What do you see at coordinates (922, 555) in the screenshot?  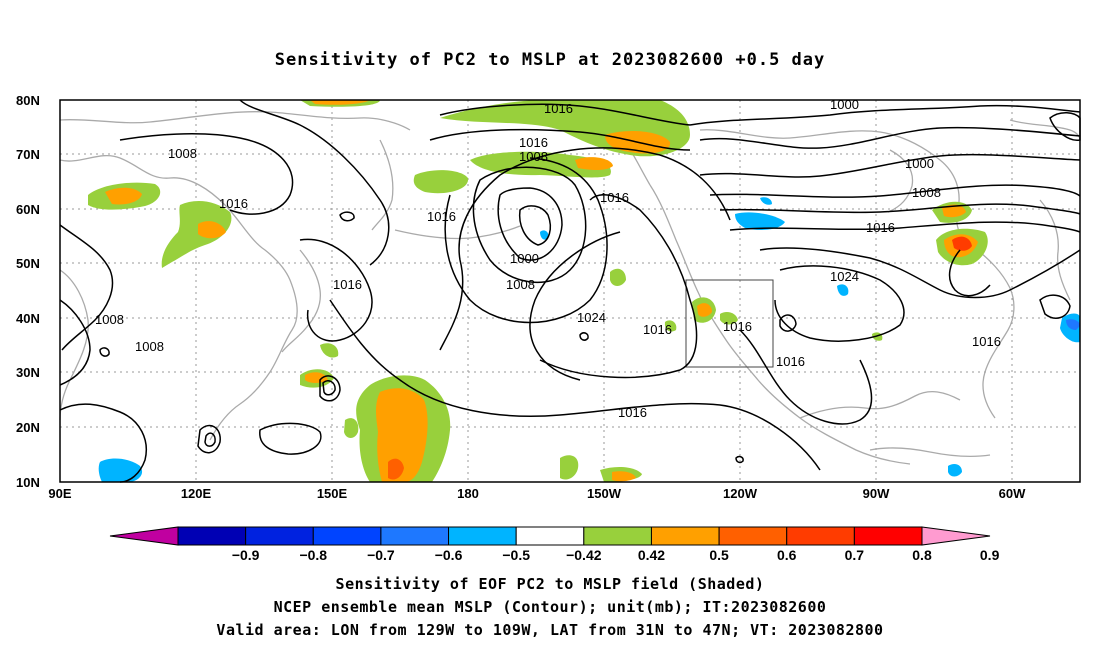 I see `colorbar-label: 0.8` at bounding box center [922, 555].